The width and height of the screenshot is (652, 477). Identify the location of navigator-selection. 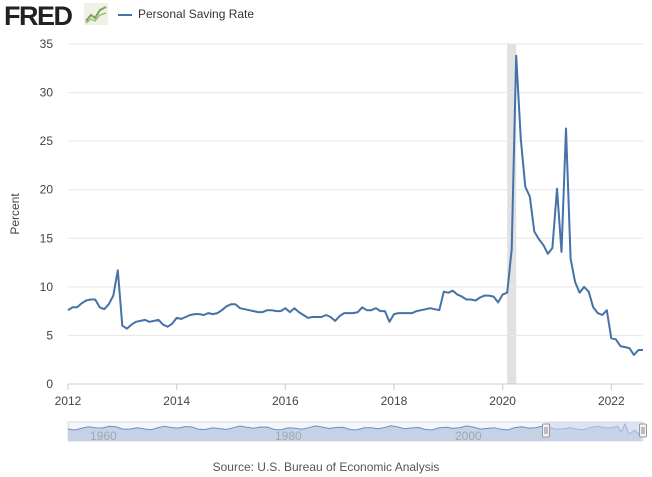
(594, 431).